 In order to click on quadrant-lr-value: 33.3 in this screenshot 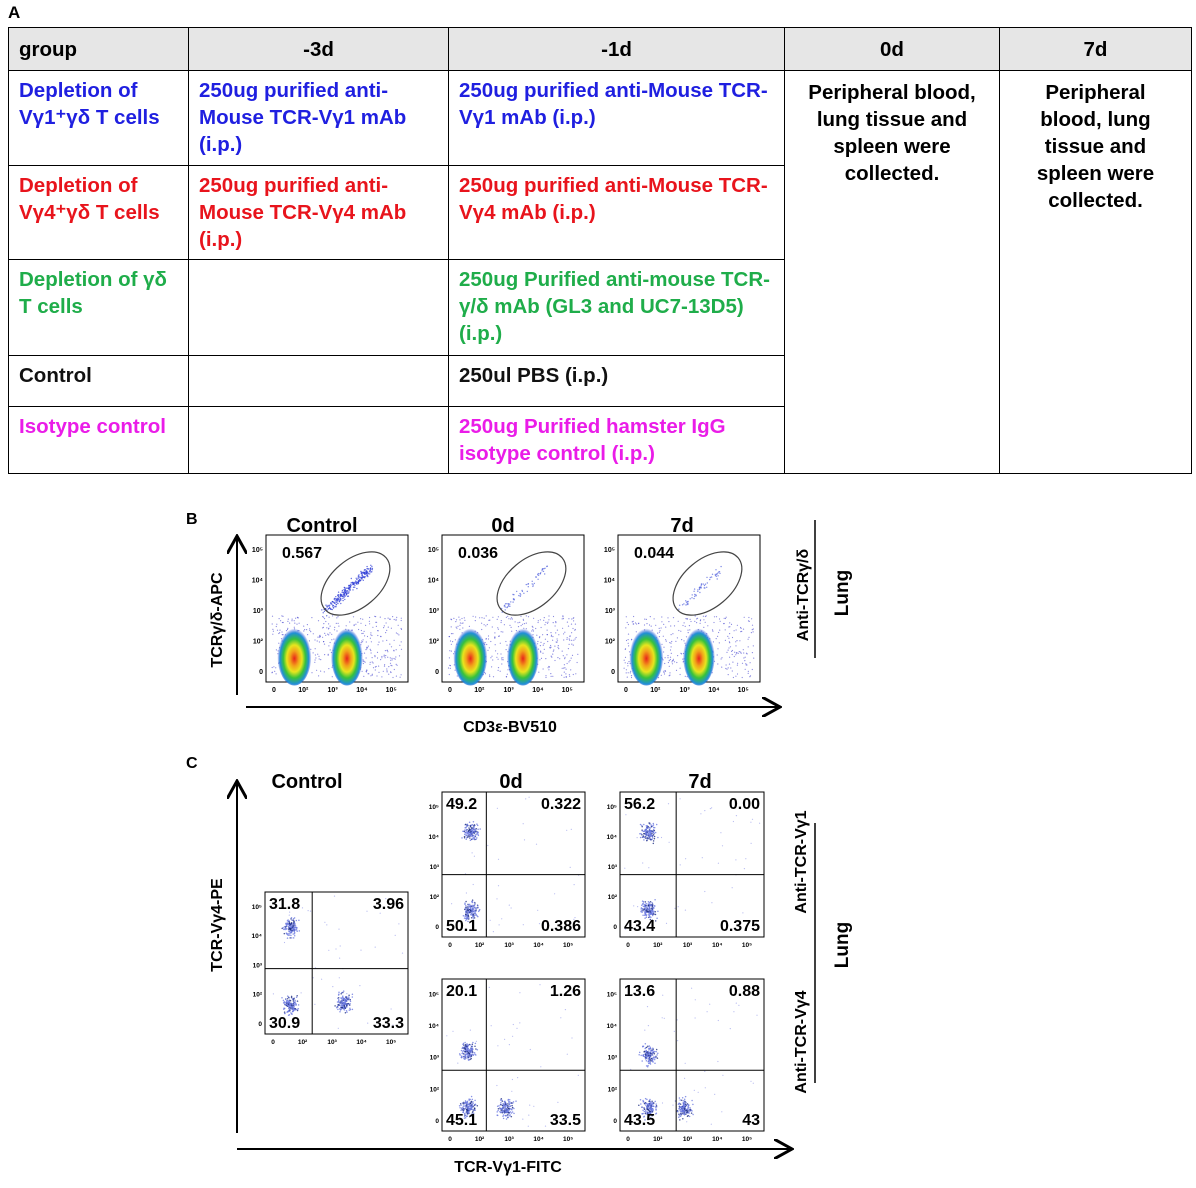, I will do `click(388, 1023)`.